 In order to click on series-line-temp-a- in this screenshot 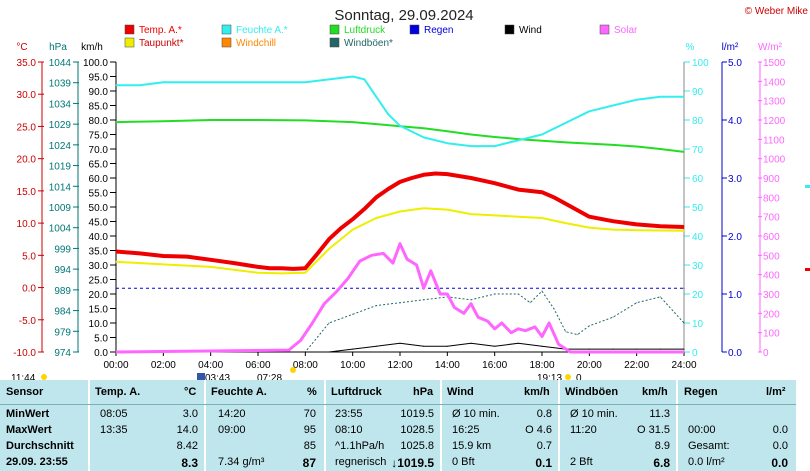, I will do `click(400, 221)`.